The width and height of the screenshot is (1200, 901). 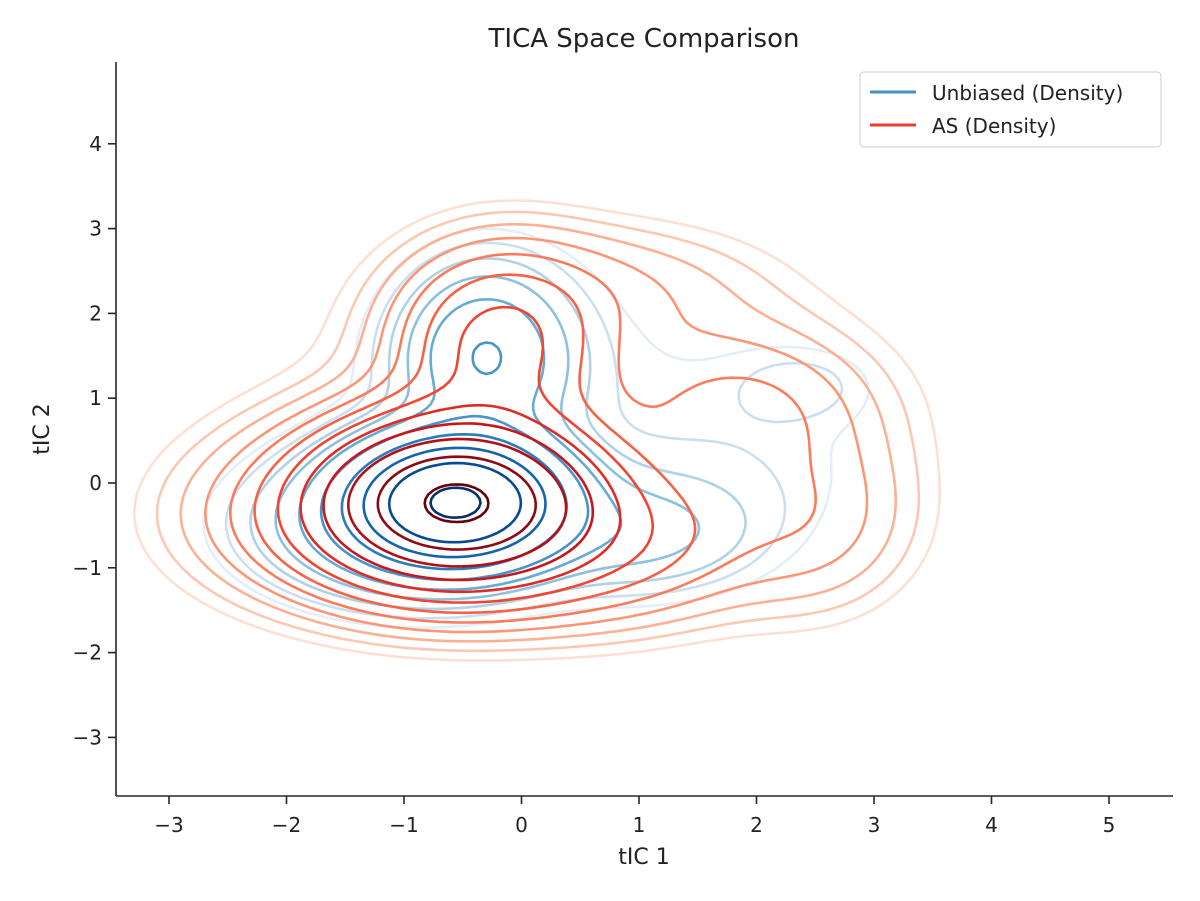 What do you see at coordinates (756, 825) in the screenshot?
I see `x-tick-label: 2` at bounding box center [756, 825].